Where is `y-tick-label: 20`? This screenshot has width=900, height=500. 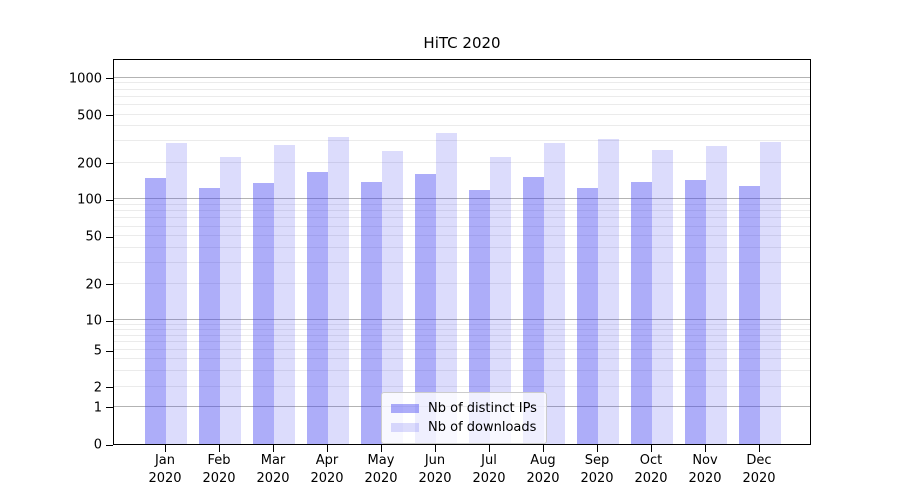
y-tick-label: 20 is located at coordinates (93, 285).